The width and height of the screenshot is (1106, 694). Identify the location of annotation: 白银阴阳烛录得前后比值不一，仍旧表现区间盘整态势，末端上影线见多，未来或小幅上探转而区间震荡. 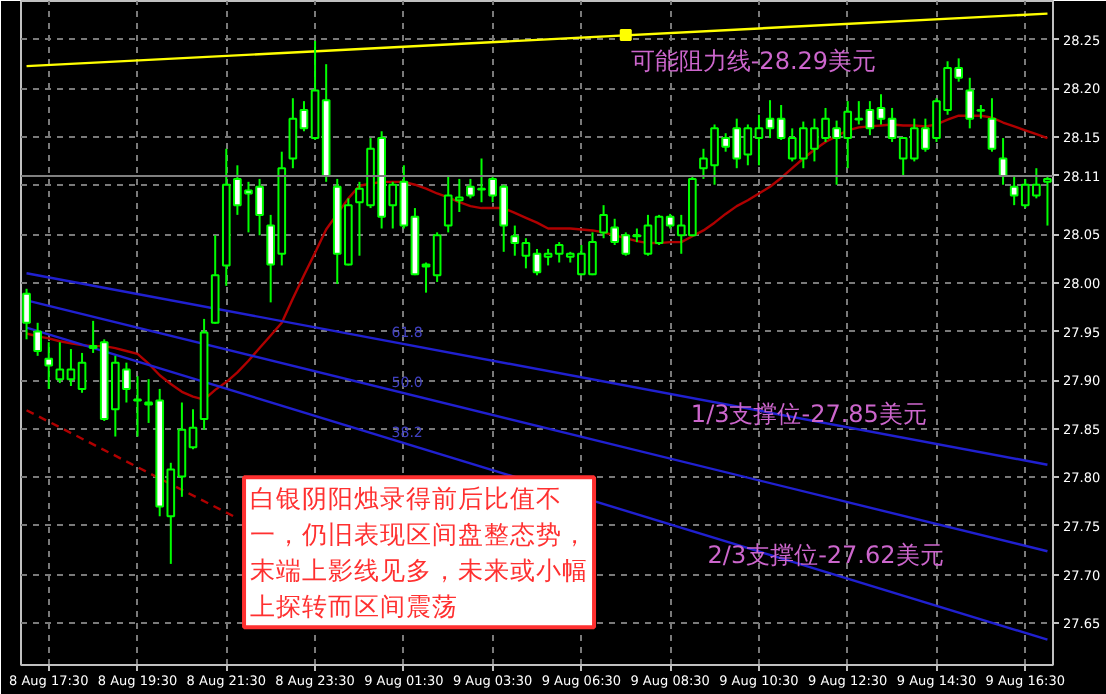
(419, 552).